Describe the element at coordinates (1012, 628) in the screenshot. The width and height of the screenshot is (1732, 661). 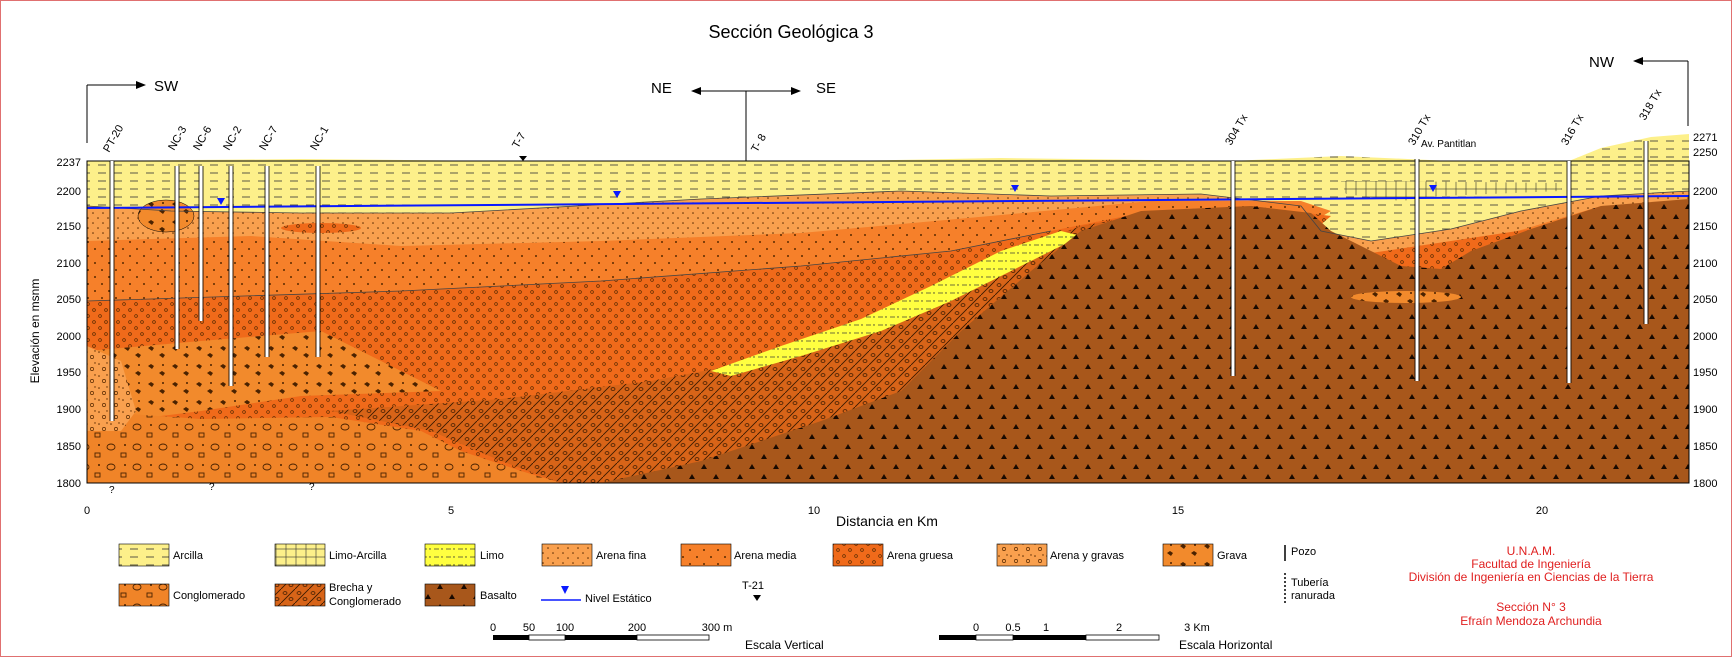
I see `scale-tick: 0.5` at that location.